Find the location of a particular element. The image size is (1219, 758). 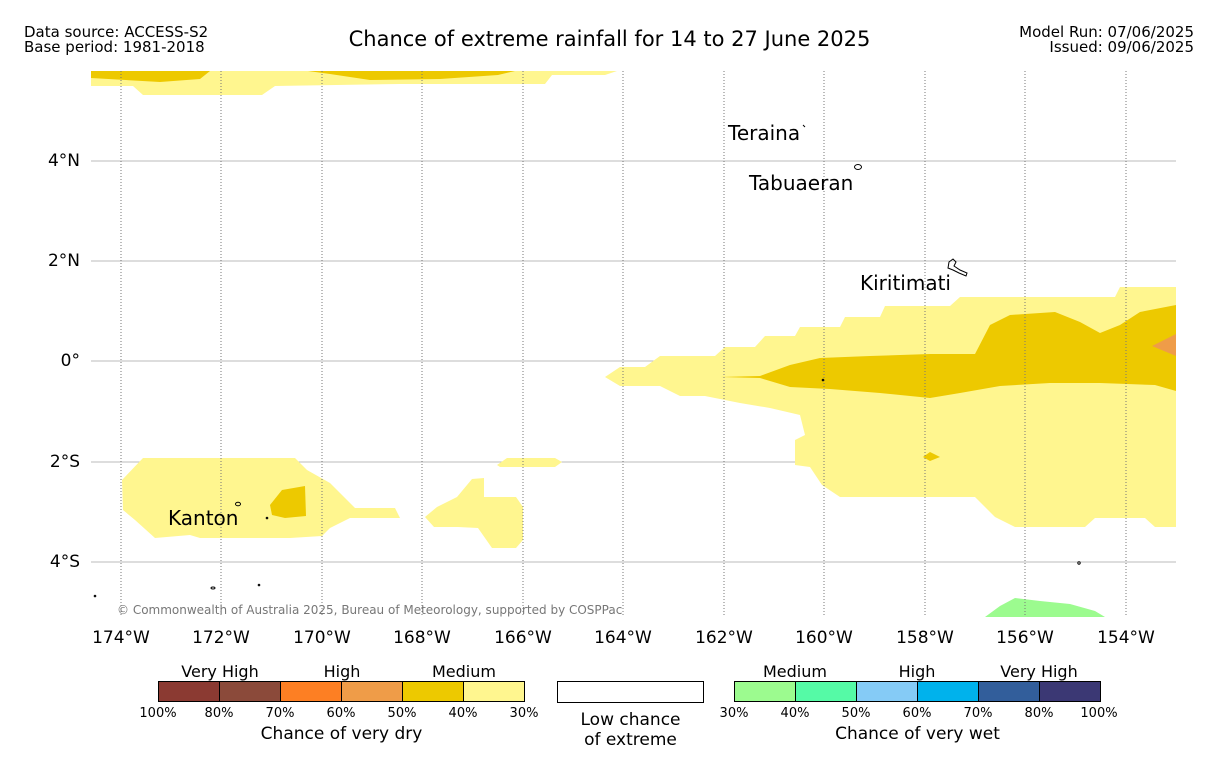

dry-tick-4: 50% is located at coordinates (402, 713).